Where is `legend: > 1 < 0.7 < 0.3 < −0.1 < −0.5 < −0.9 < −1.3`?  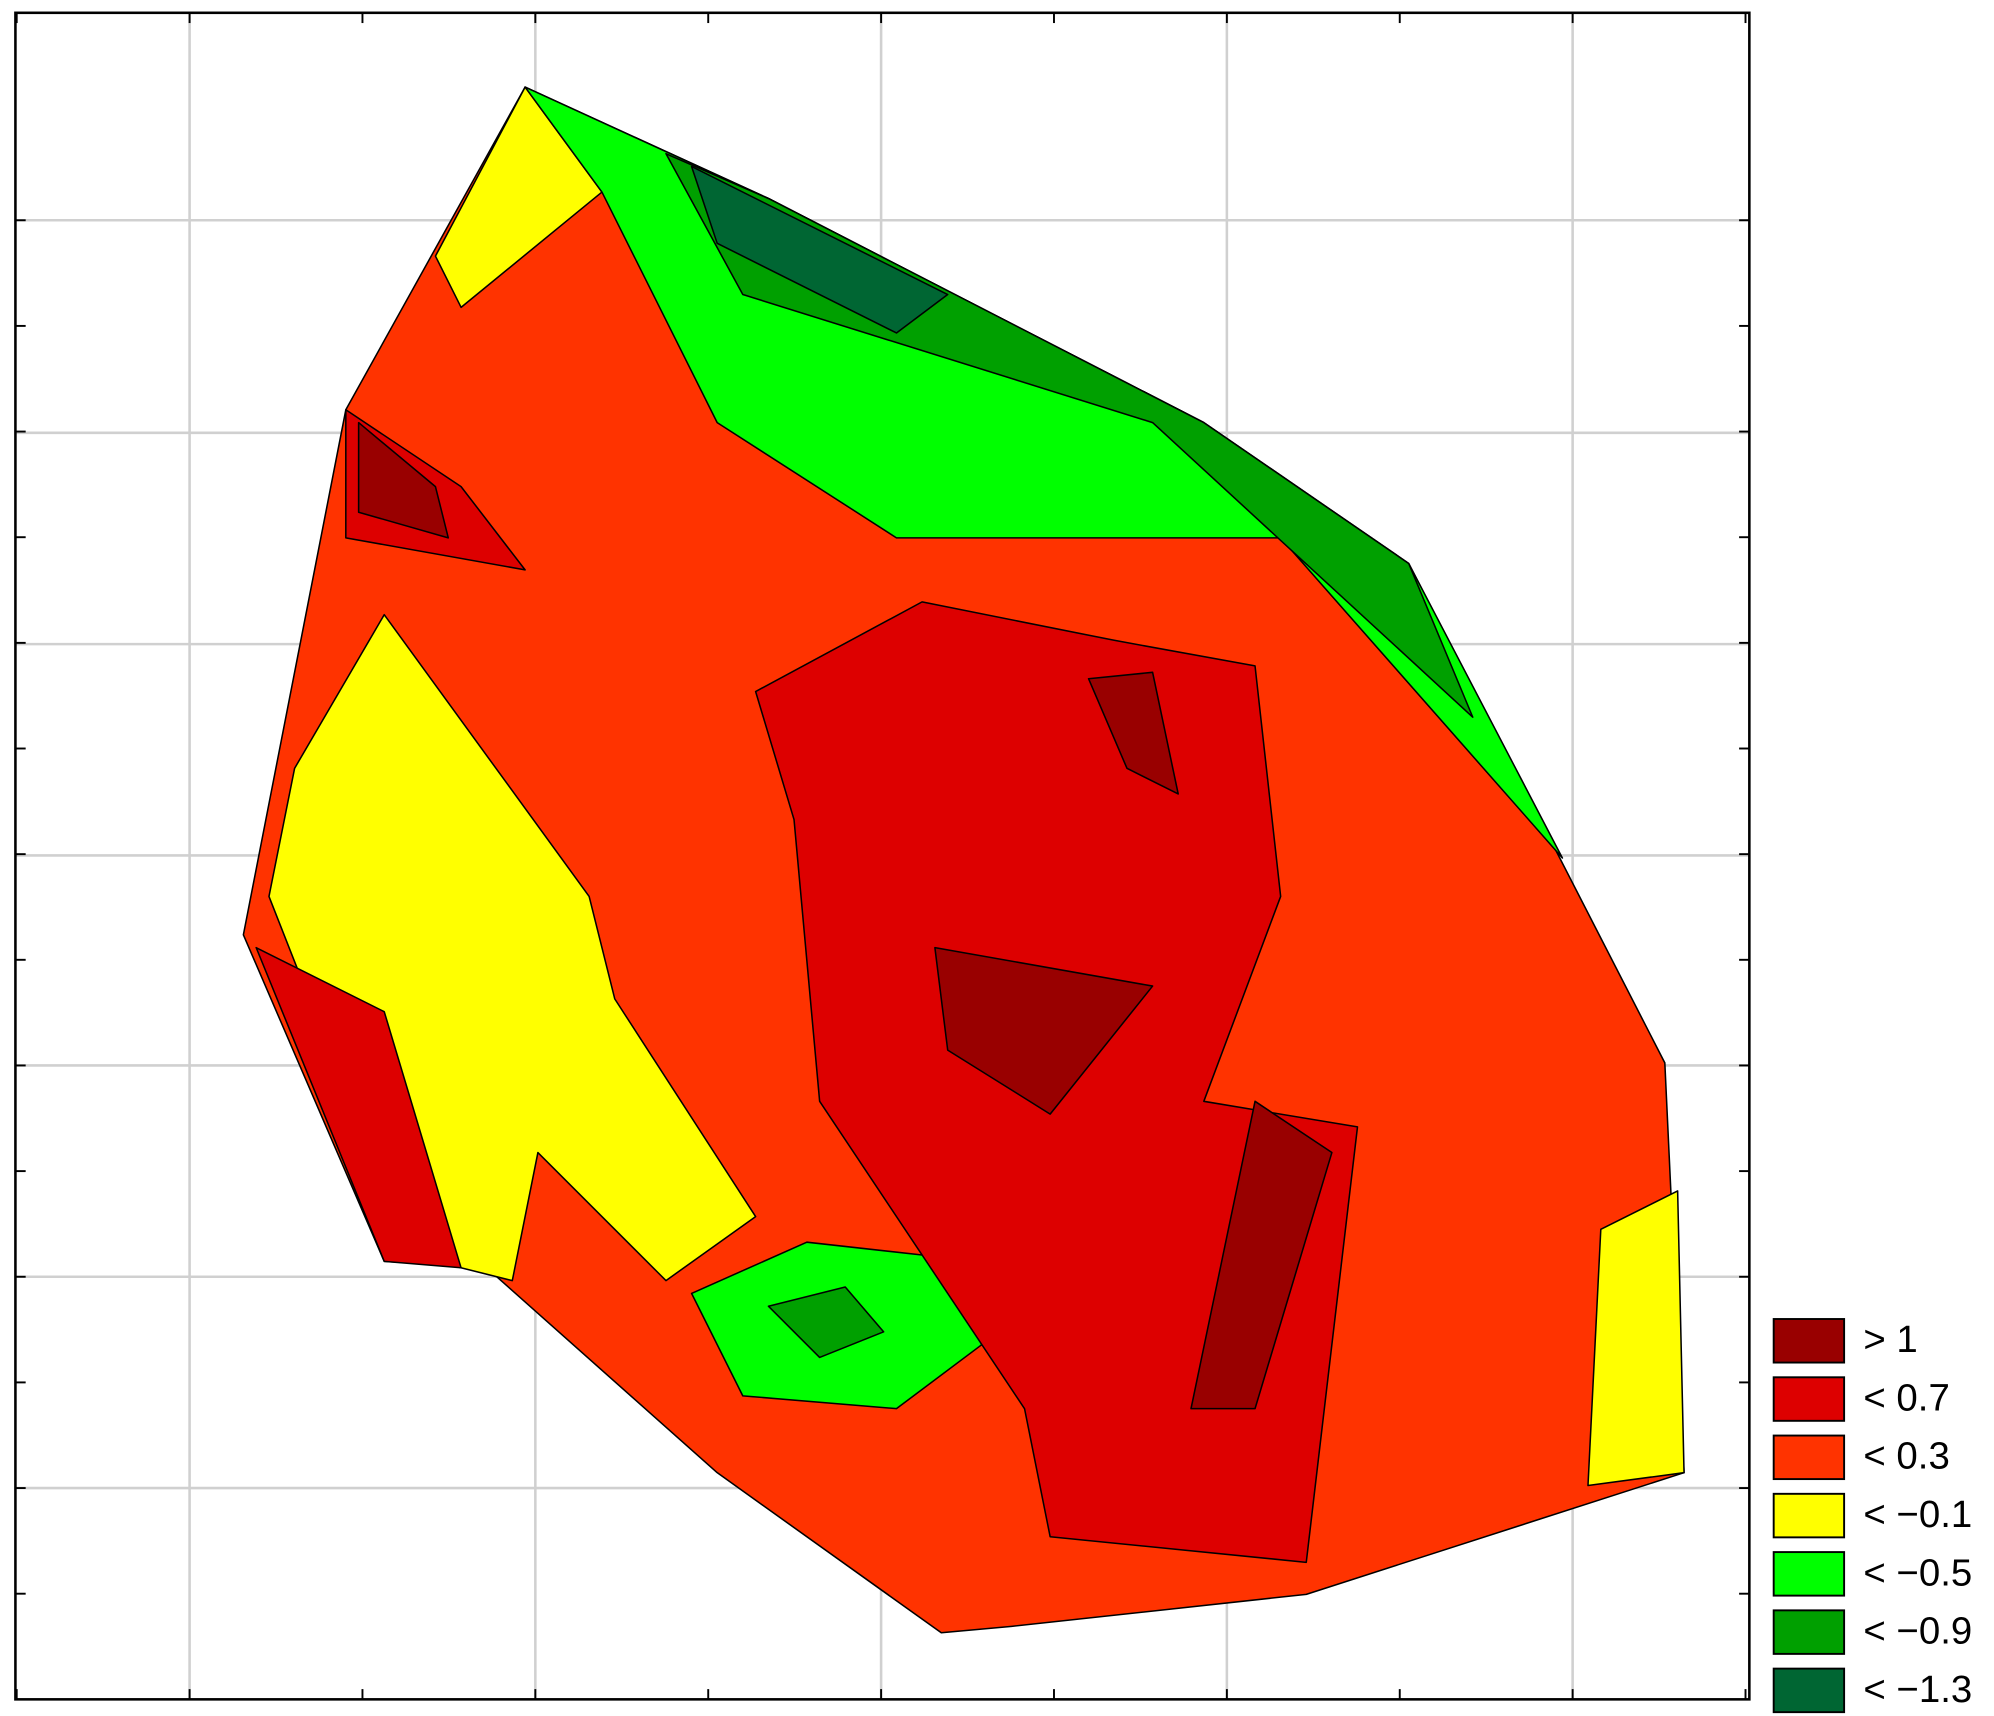
legend: > 1 < 0.7 < 0.3 < −0.1 < −0.5 < −0.9 < −1.3 is located at coordinates (1872, 1516).